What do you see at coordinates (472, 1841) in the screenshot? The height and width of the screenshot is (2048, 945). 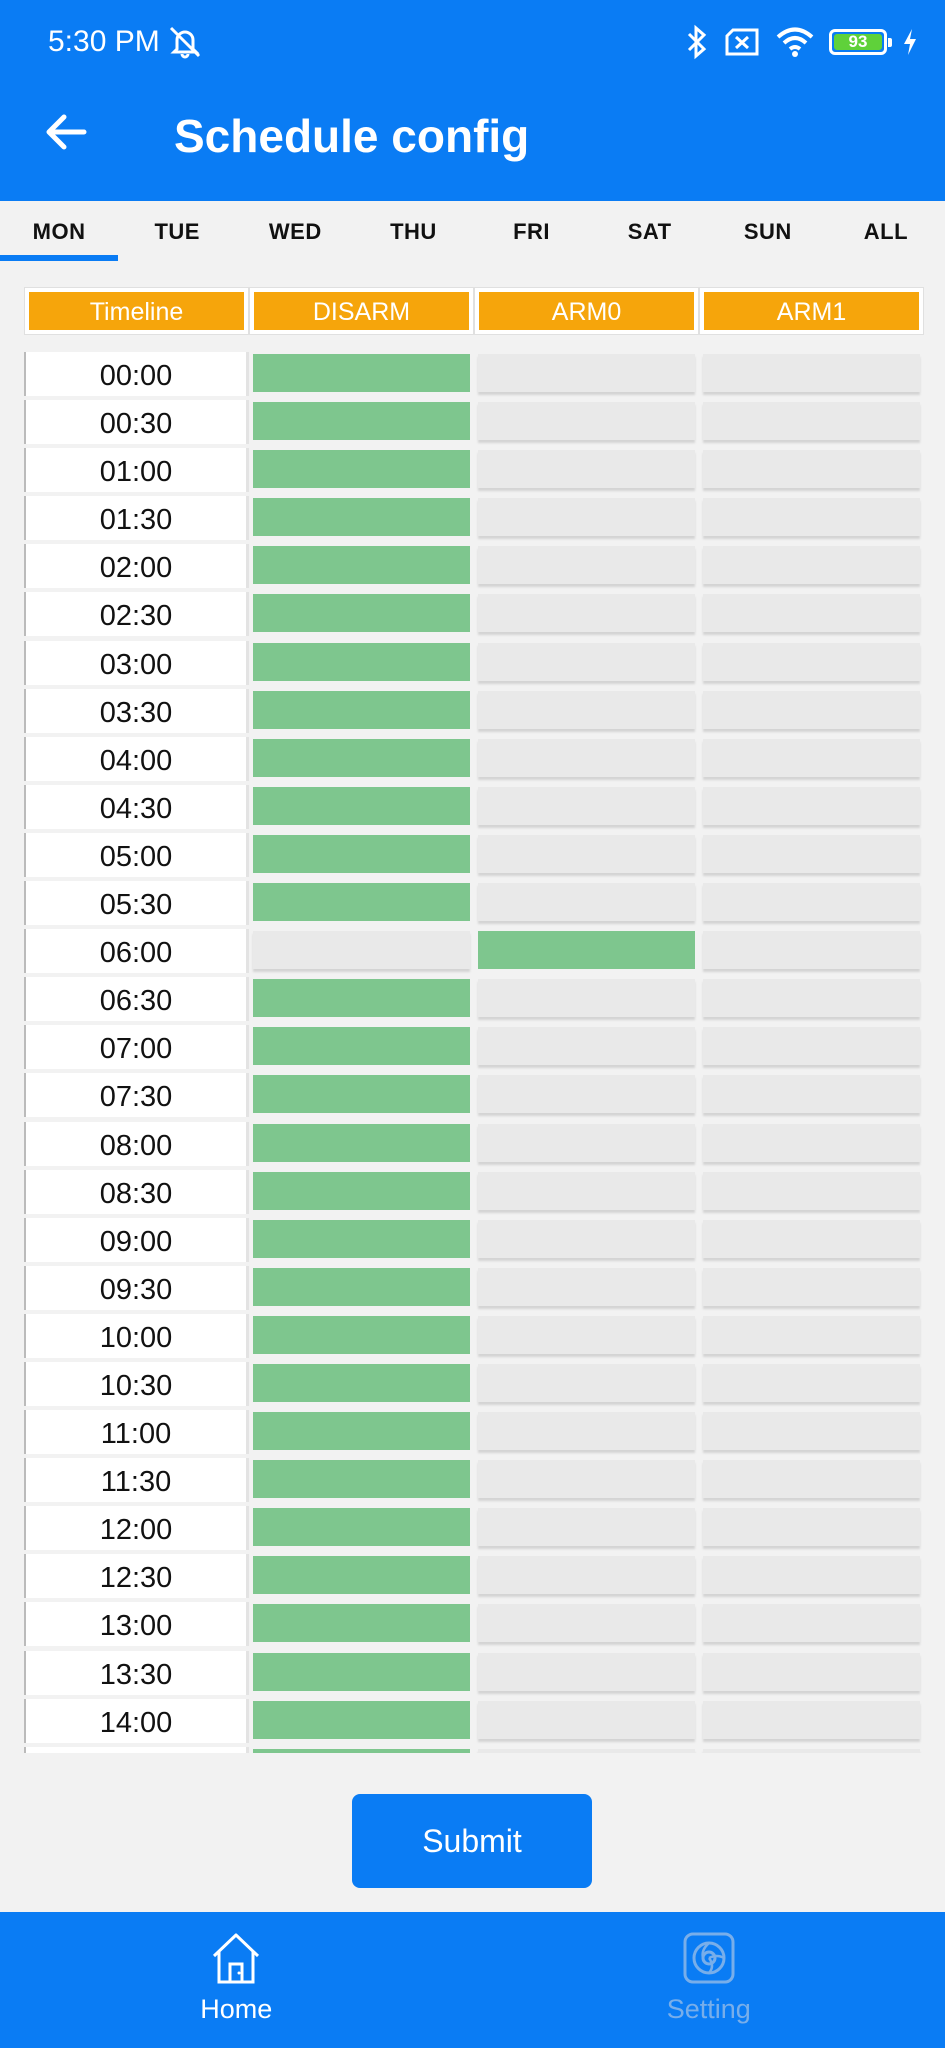 I see `submit-button: Submit` at bounding box center [472, 1841].